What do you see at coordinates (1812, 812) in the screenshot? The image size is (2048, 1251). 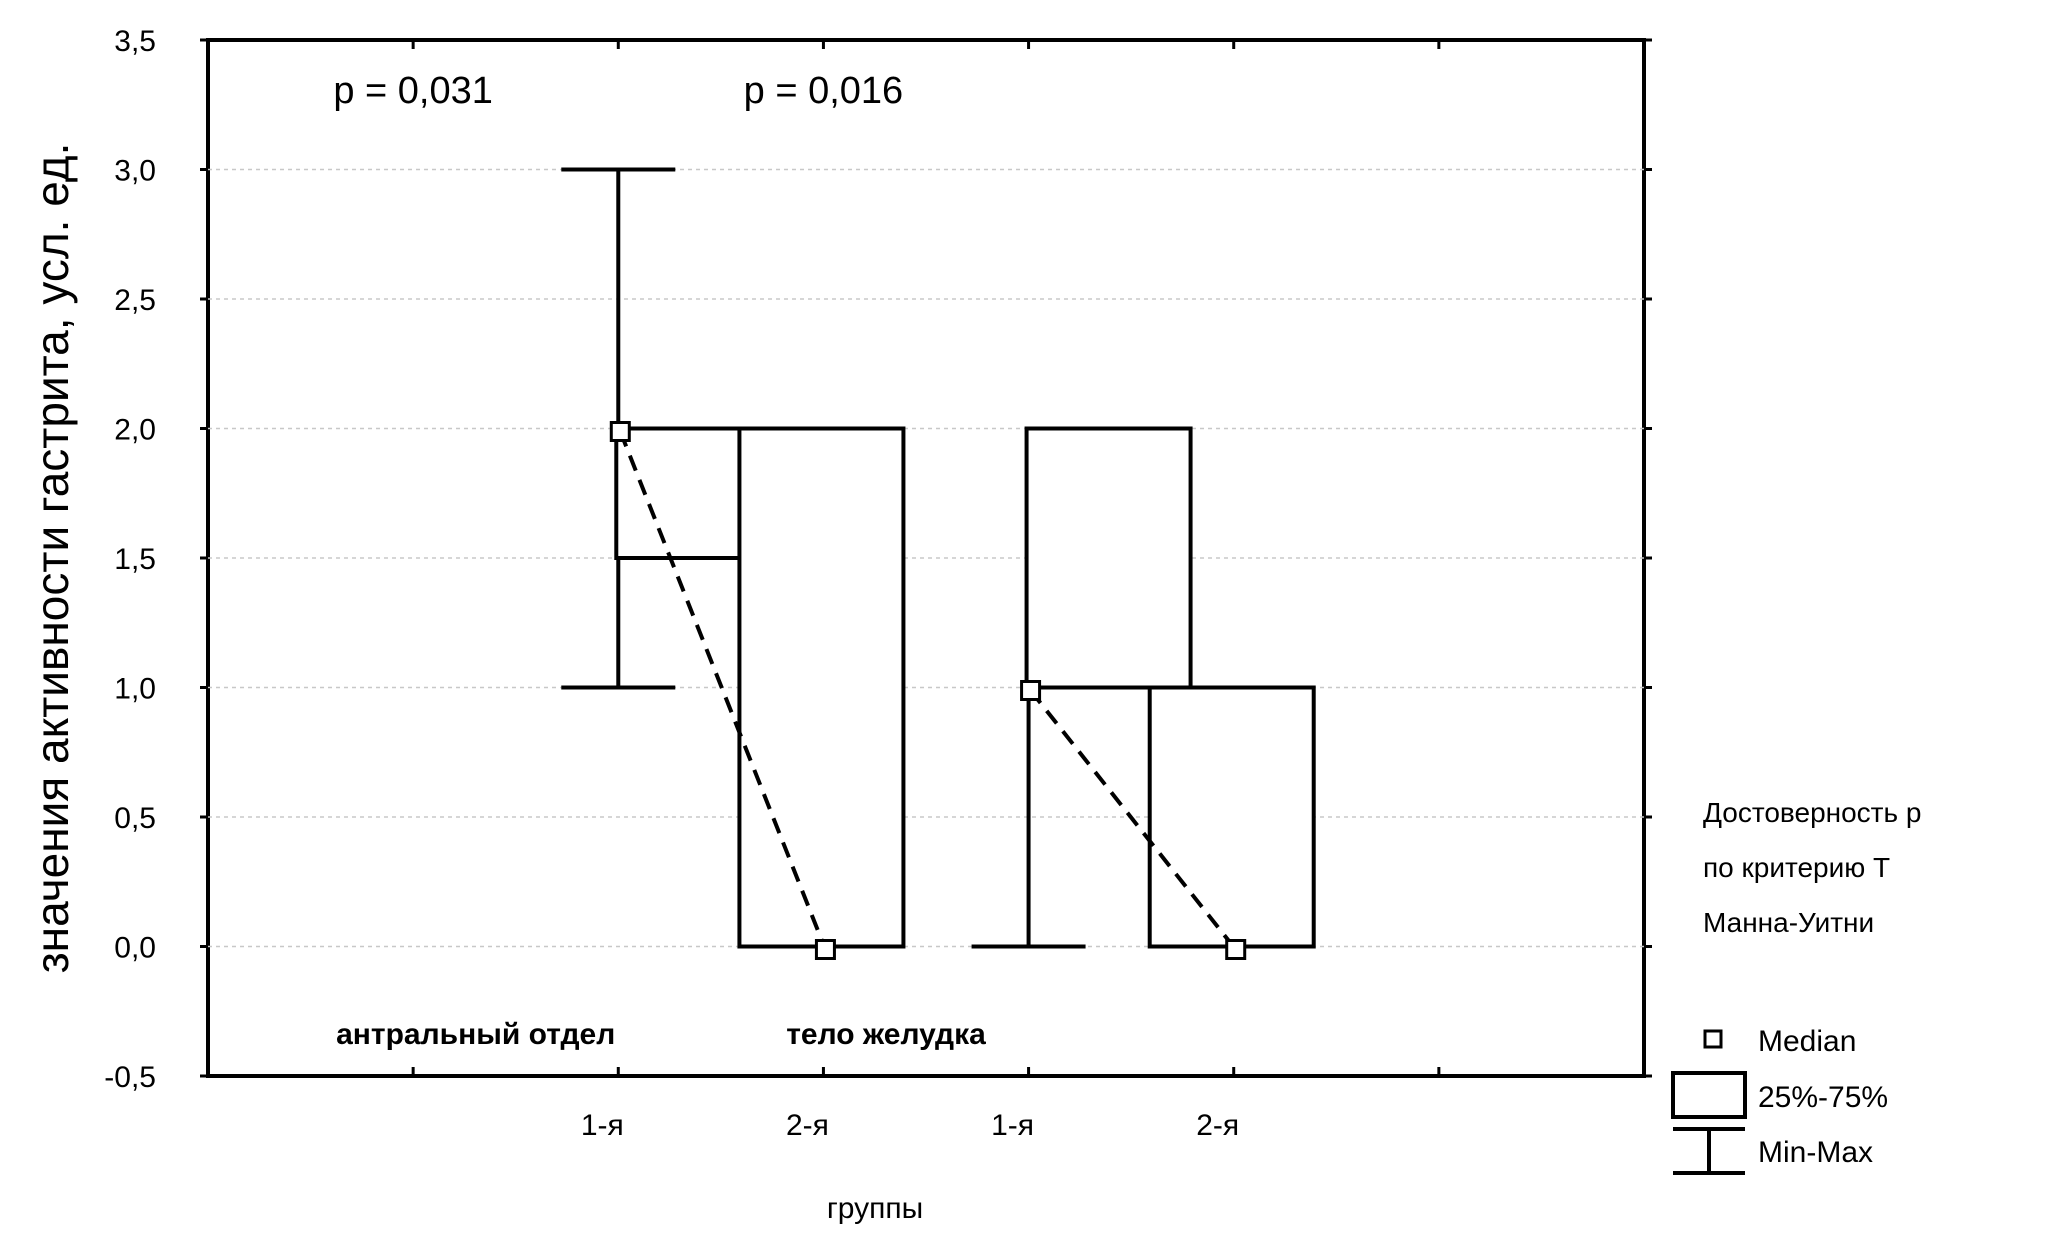 I see `note-line-1: Достоверность р` at bounding box center [1812, 812].